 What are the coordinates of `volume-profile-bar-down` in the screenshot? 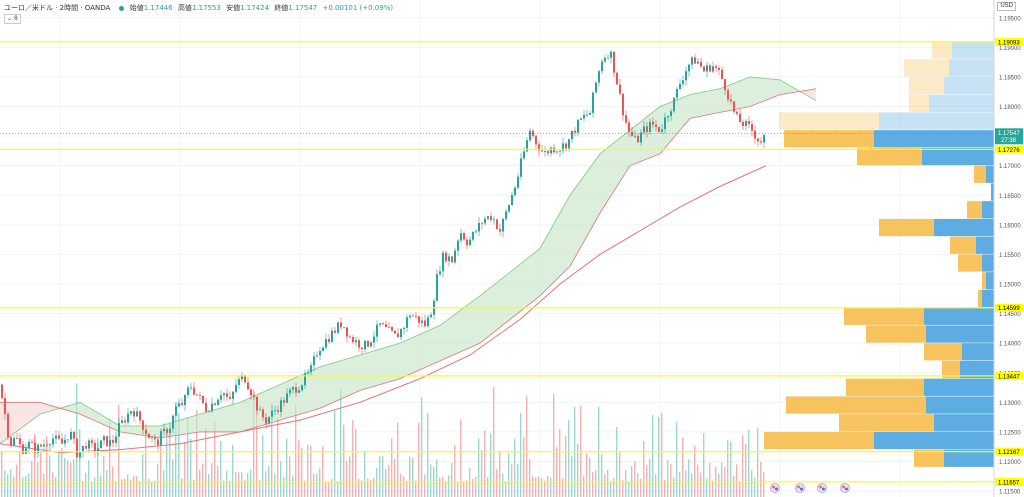 It's located at (829, 121).